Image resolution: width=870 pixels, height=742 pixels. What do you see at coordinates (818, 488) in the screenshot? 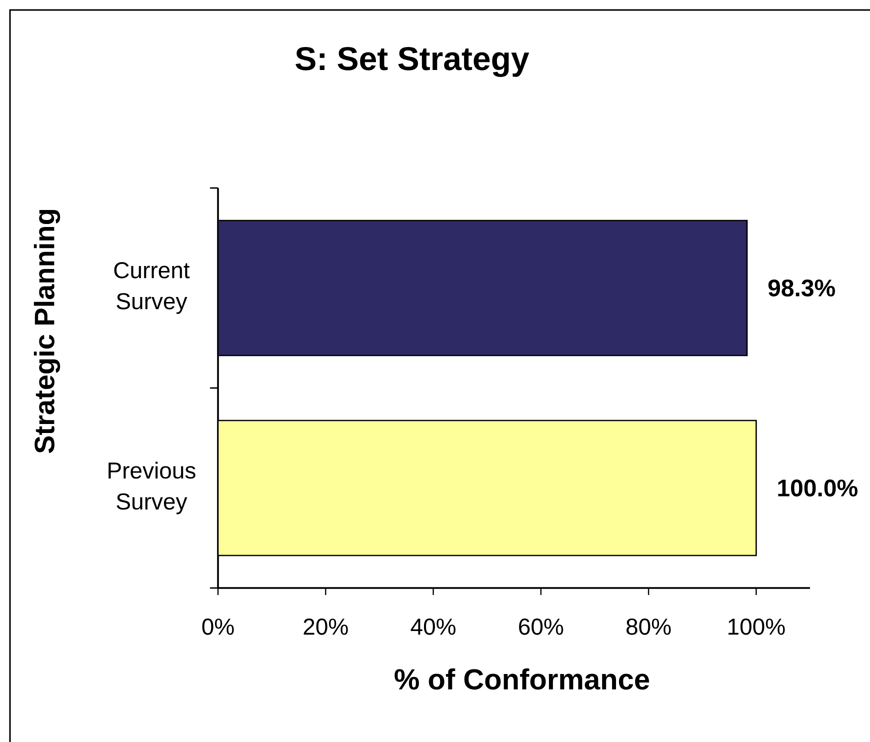
I see `data-label: 100.0%` at bounding box center [818, 488].